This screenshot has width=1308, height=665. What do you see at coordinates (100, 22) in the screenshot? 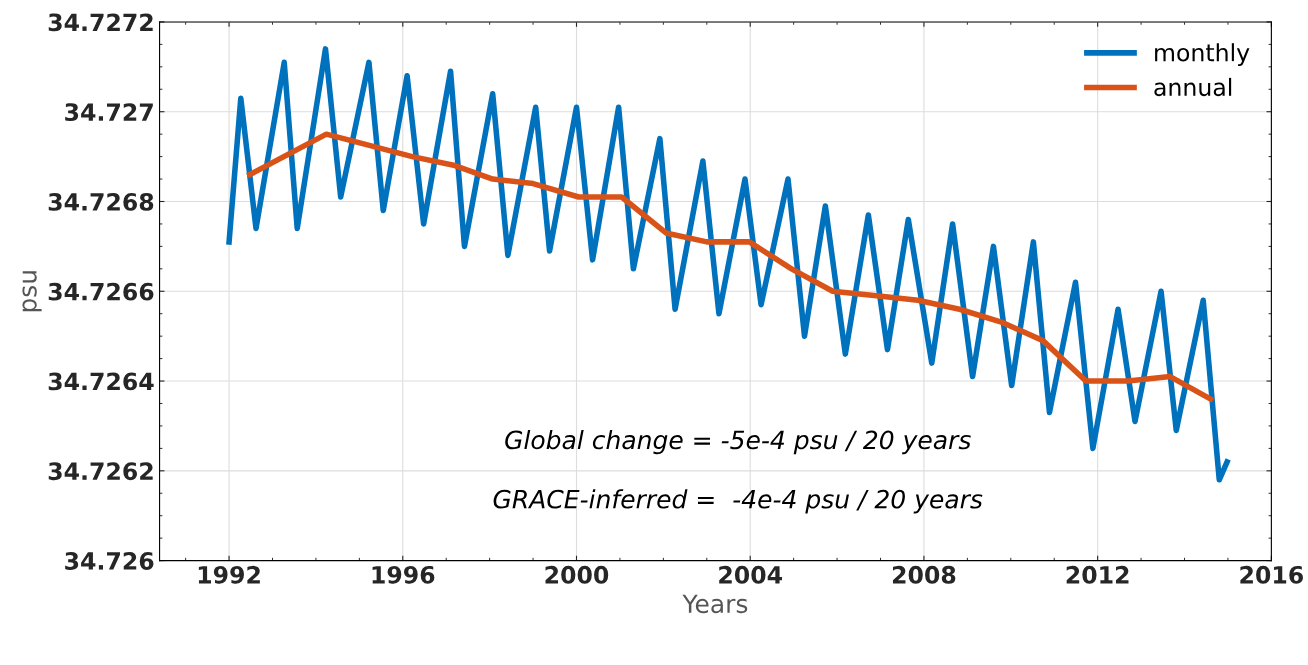
I see `y-tick-label: 34.7272` at bounding box center [100, 22].